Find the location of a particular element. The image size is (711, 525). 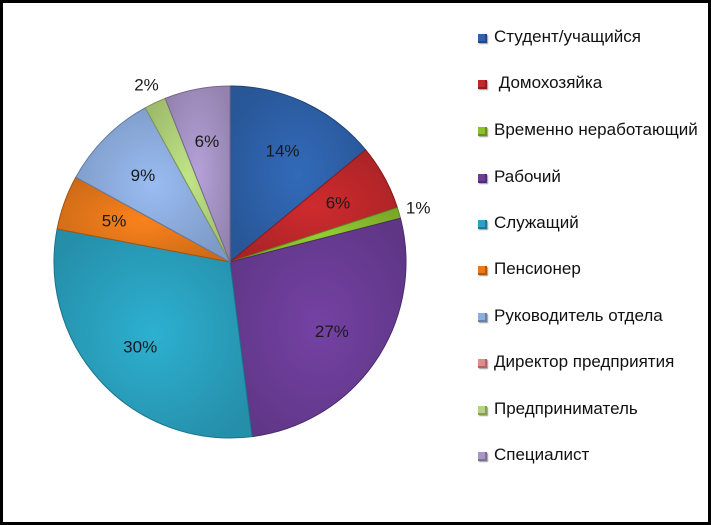

legend-label: Специалист is located at coordinates (542, 454).